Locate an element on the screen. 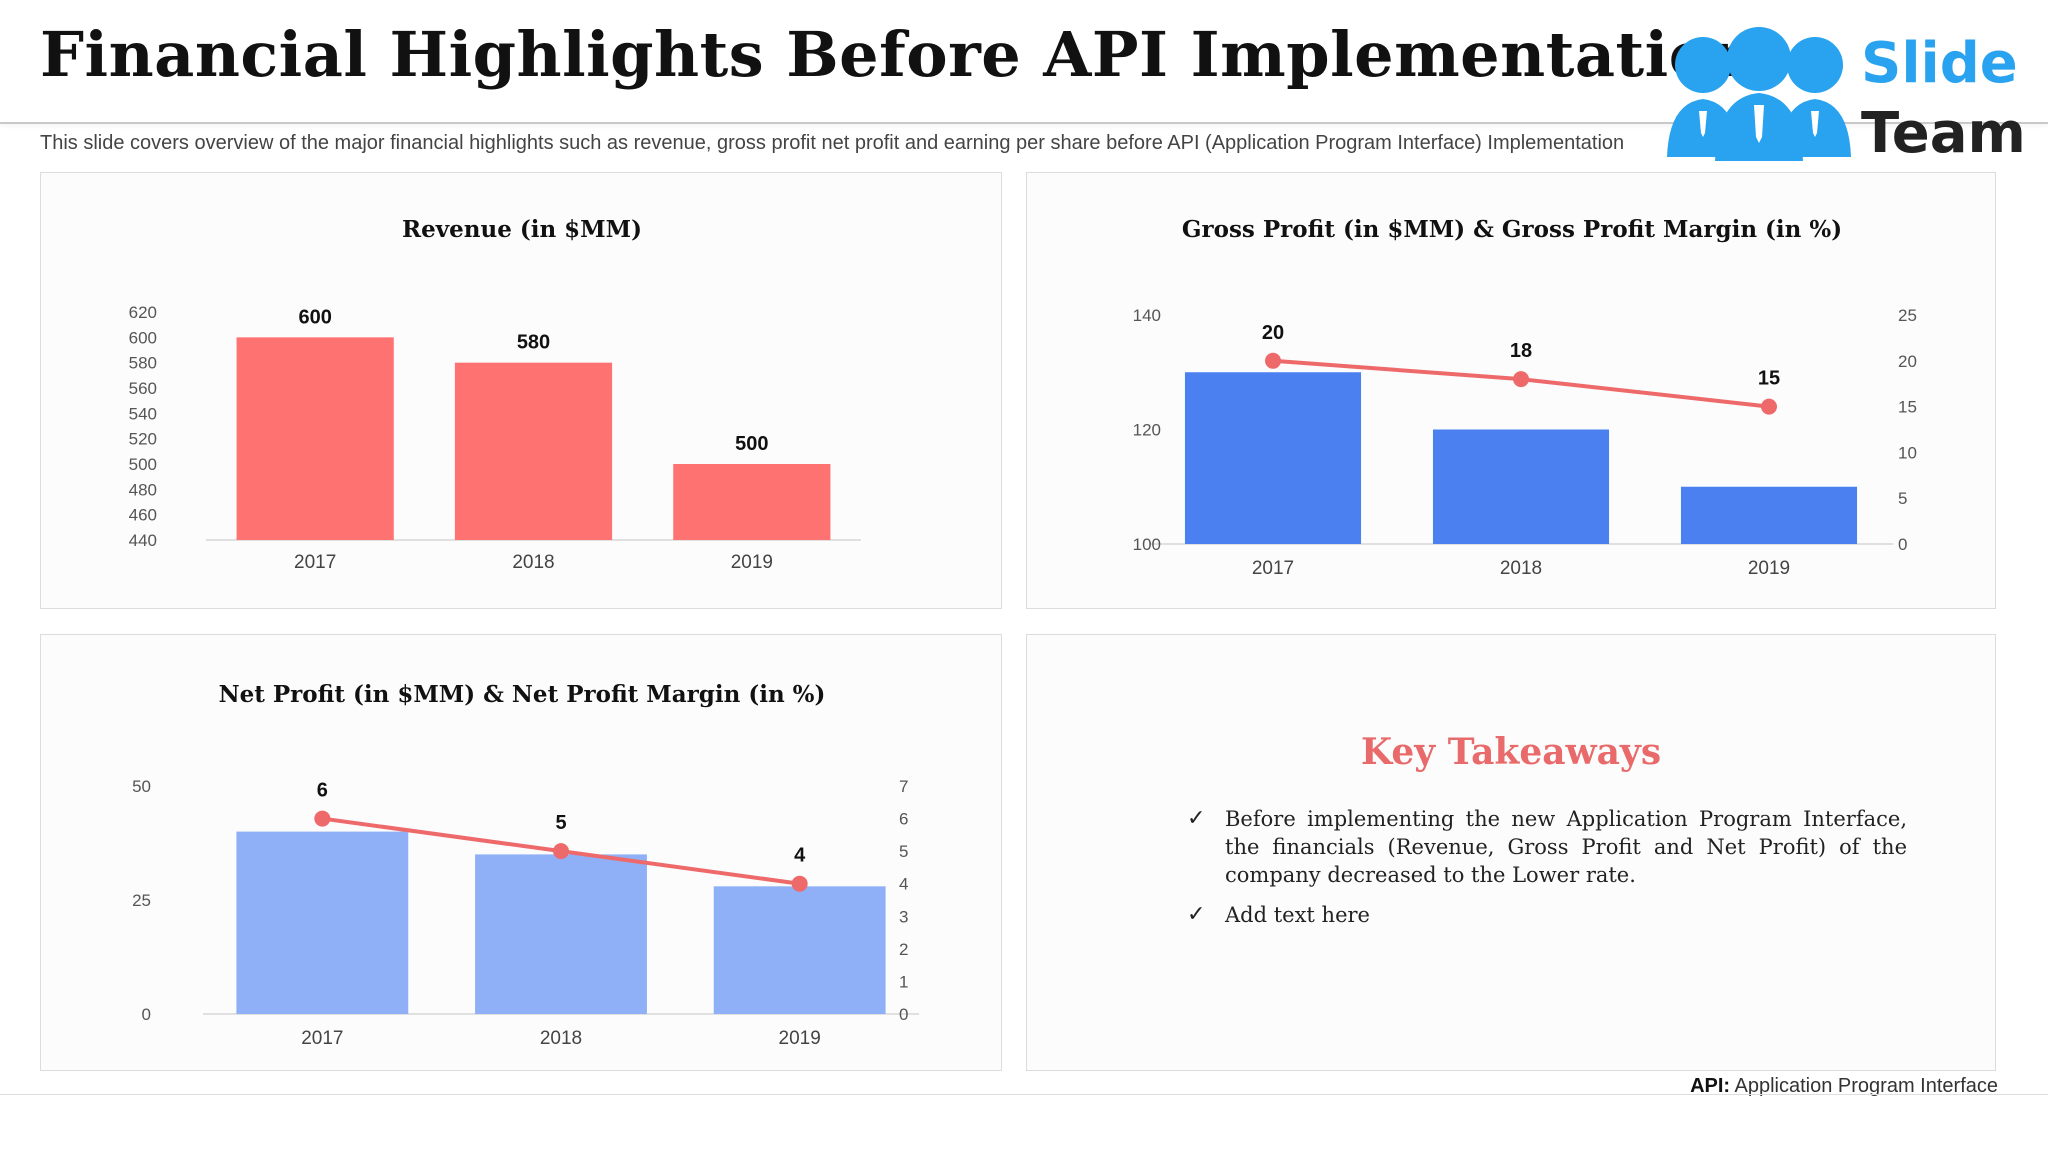  footnote: API: Application Program Interface is located at coordinates (1844, 1086).